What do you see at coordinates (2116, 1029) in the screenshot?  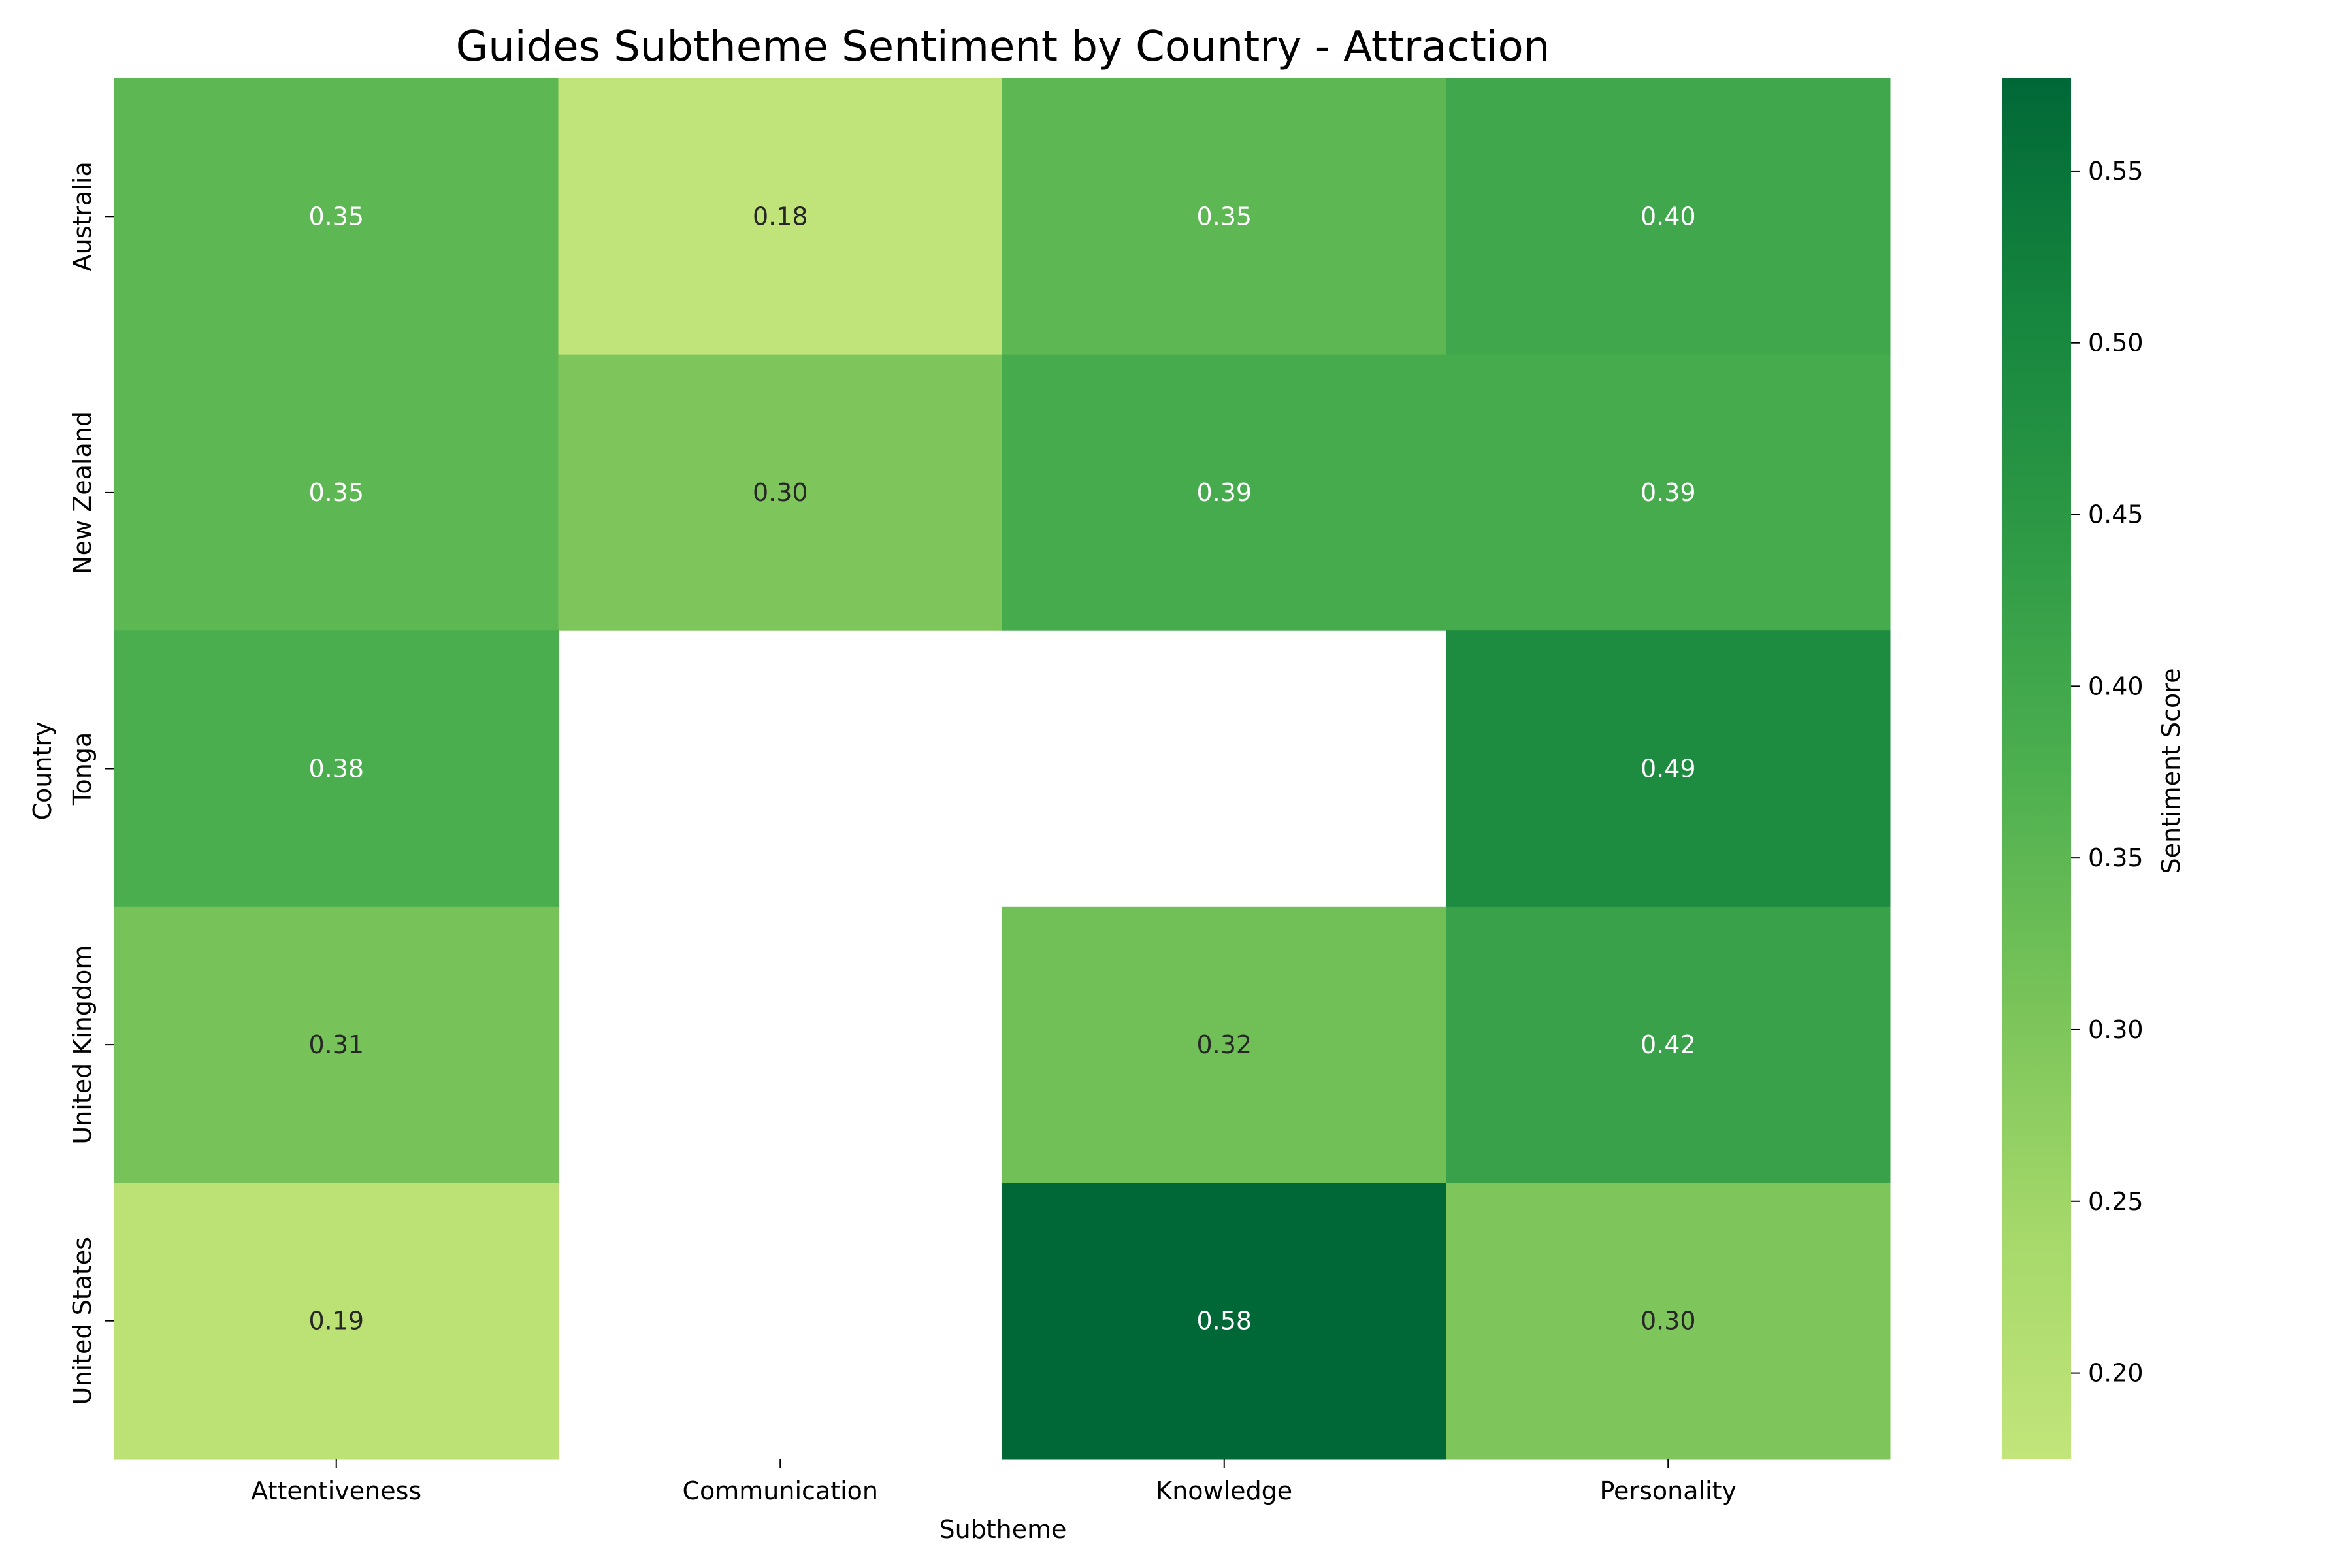 I see `colorbar-tick-label: 0.30` at bounding box center [2116, 1029].